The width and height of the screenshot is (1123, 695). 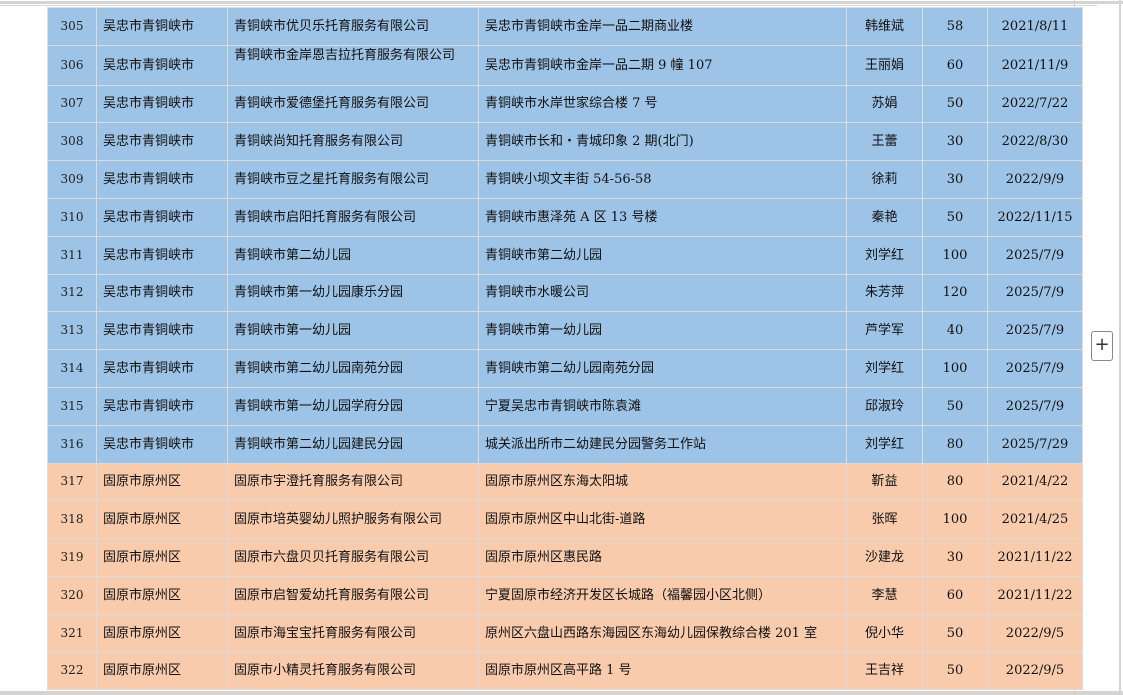 I want to click on address-cell: 青铜峡市长和・青城印象 2 期(北门), so click(x=662, y=142).